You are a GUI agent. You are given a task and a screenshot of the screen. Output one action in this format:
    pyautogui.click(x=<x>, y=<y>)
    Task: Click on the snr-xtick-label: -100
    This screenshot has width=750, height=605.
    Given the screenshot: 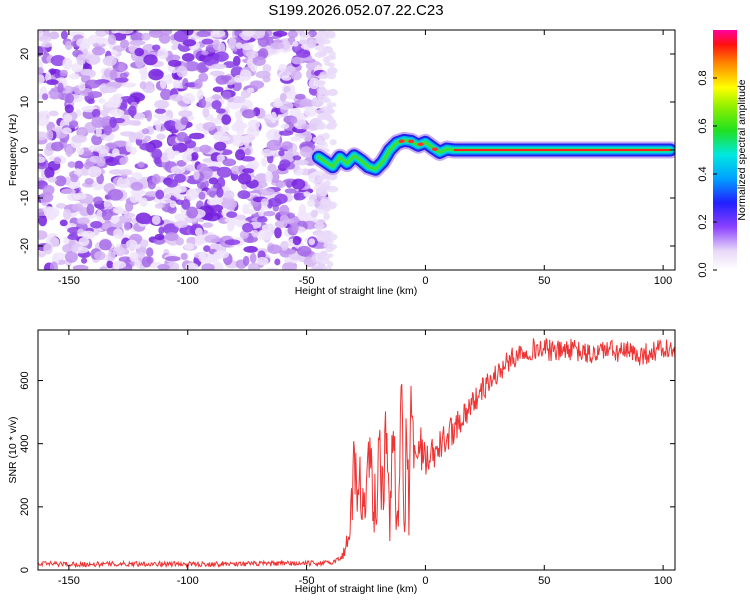 What is the action you would take?
    pyautogui.click(x=188, y=581)
    